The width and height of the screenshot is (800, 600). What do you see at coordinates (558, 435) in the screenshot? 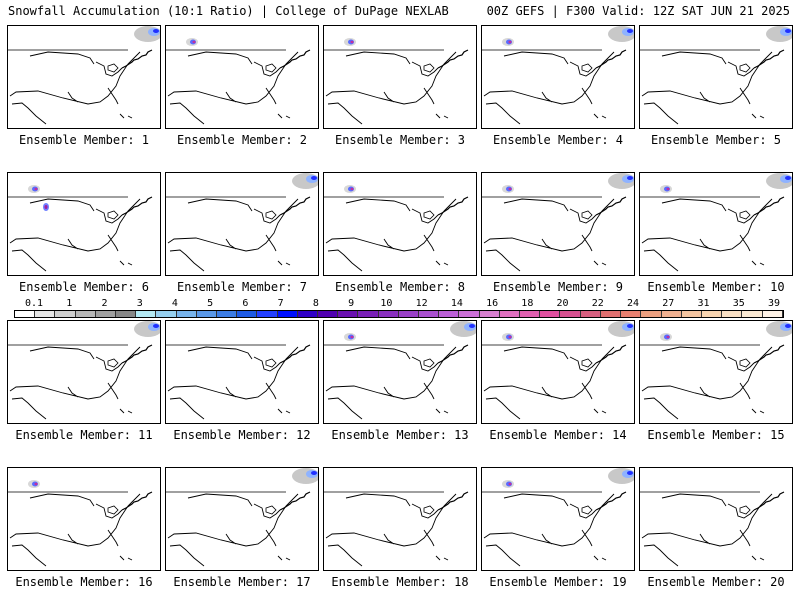
I see `member-caption: Ensemble Member: 14` at bounding box center [558, 435].